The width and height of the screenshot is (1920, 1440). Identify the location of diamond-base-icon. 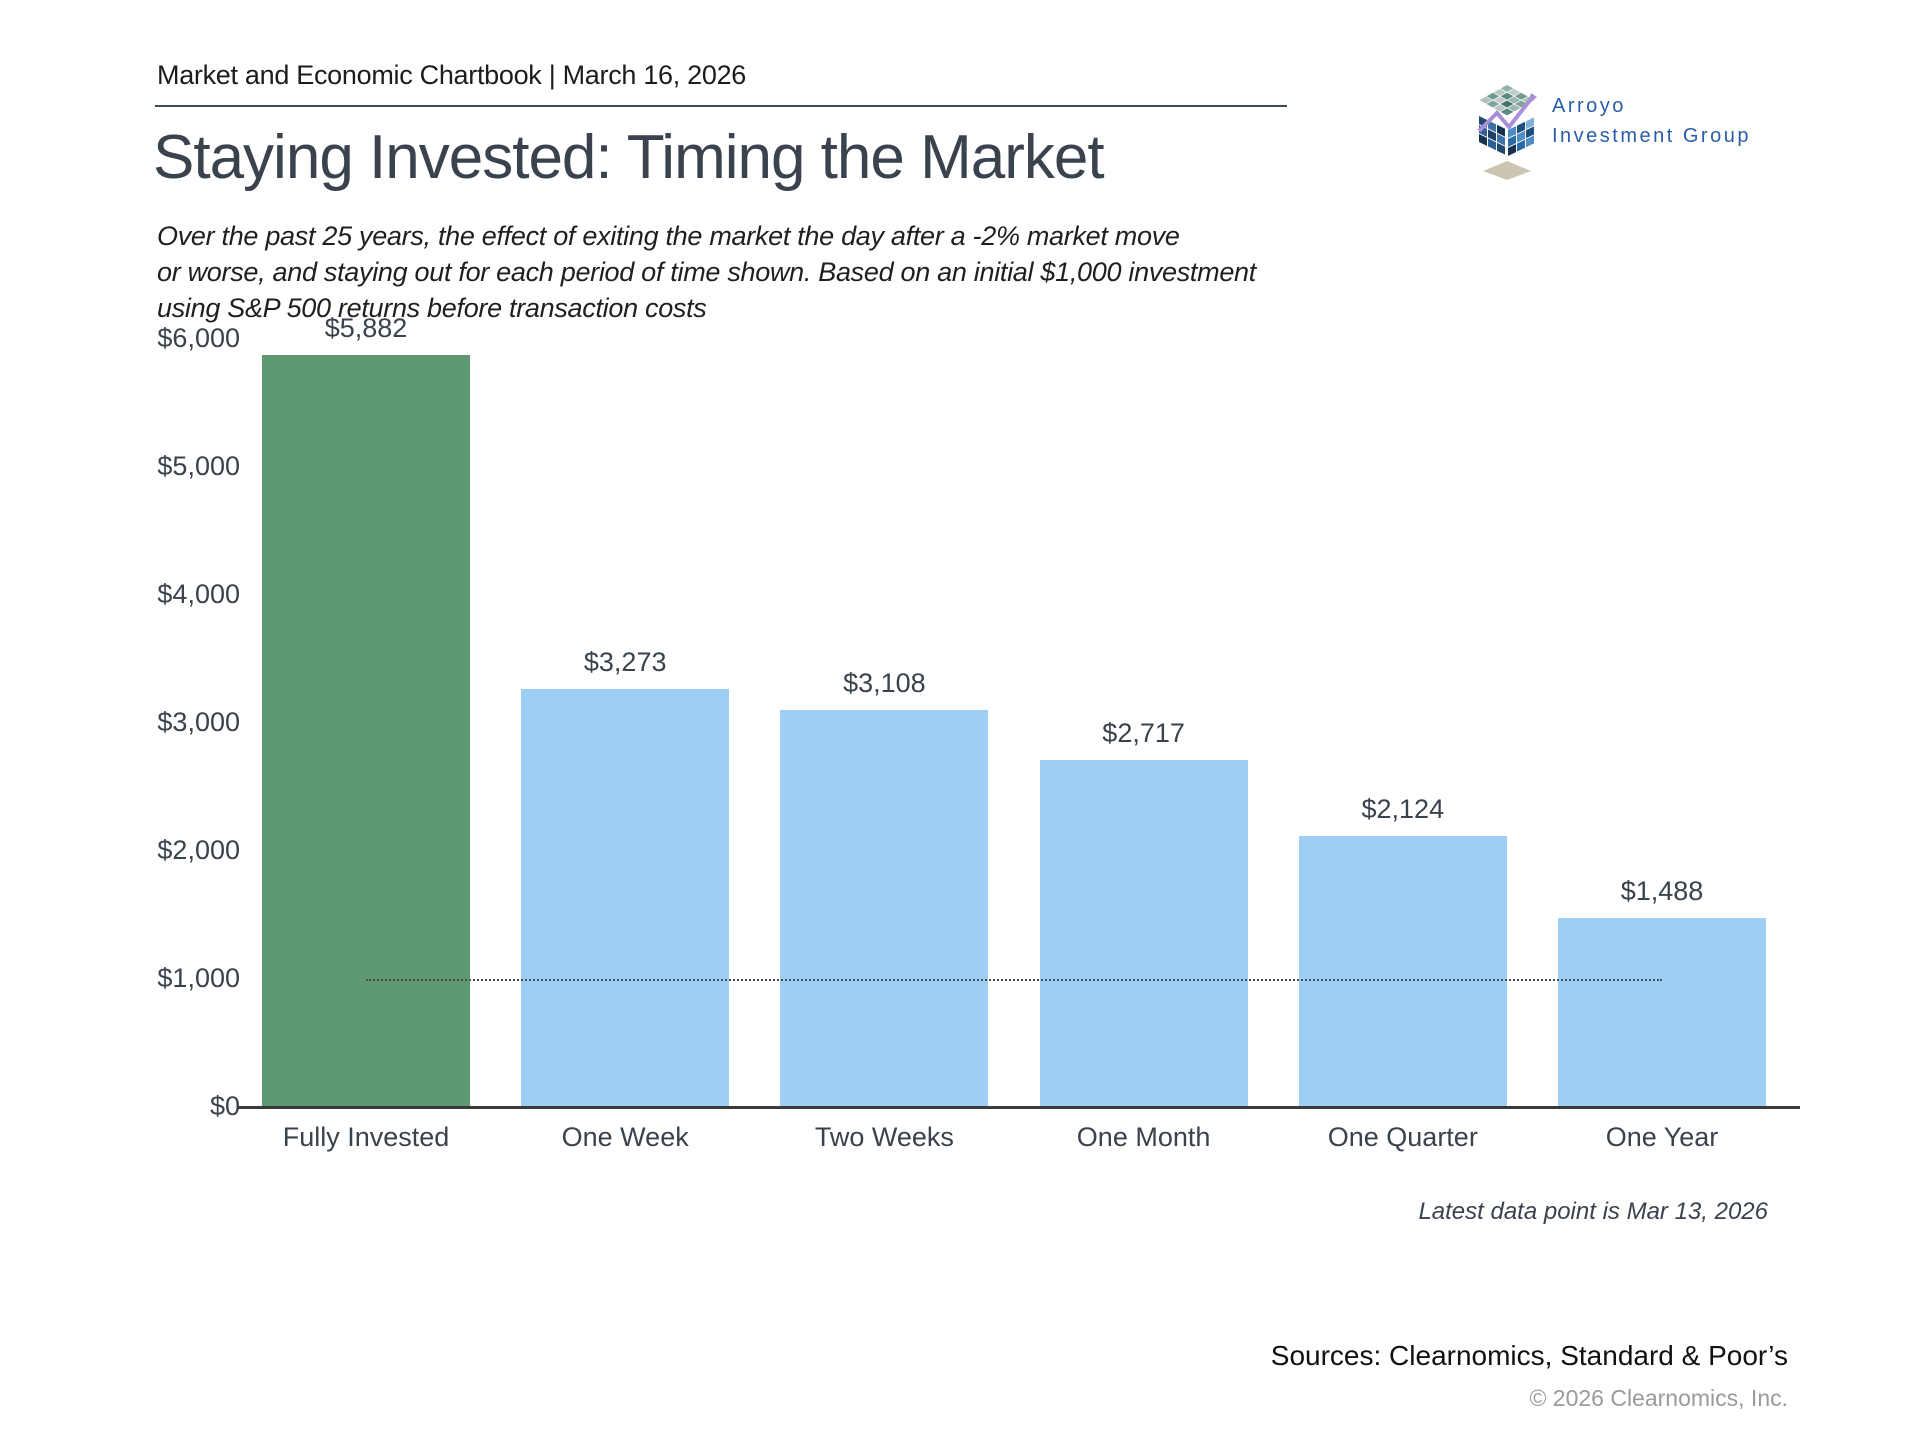
(1507, 170).